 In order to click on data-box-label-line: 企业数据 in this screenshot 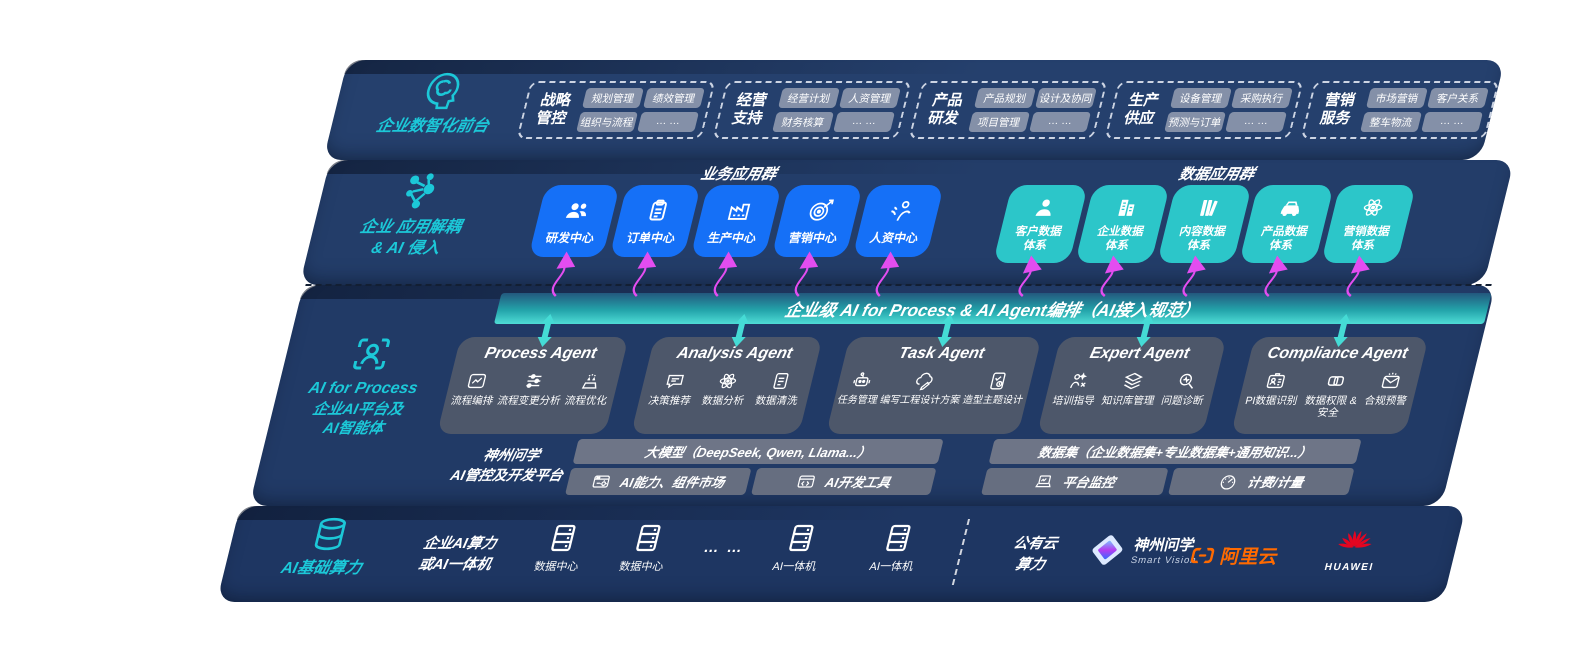, I will do `click(1121, 231)`.